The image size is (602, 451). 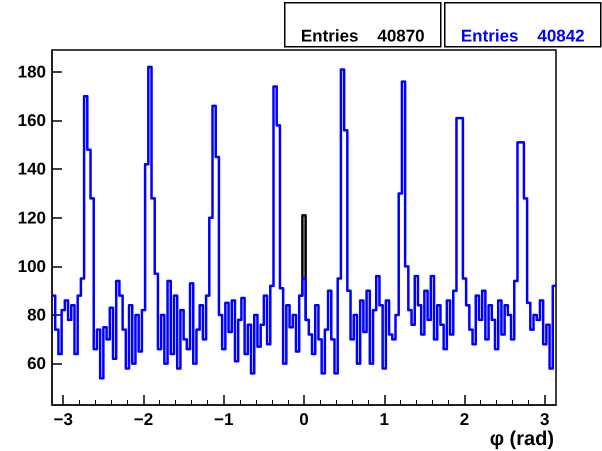 I want to click on text: Entries 40870, so click(x=362, y=36).